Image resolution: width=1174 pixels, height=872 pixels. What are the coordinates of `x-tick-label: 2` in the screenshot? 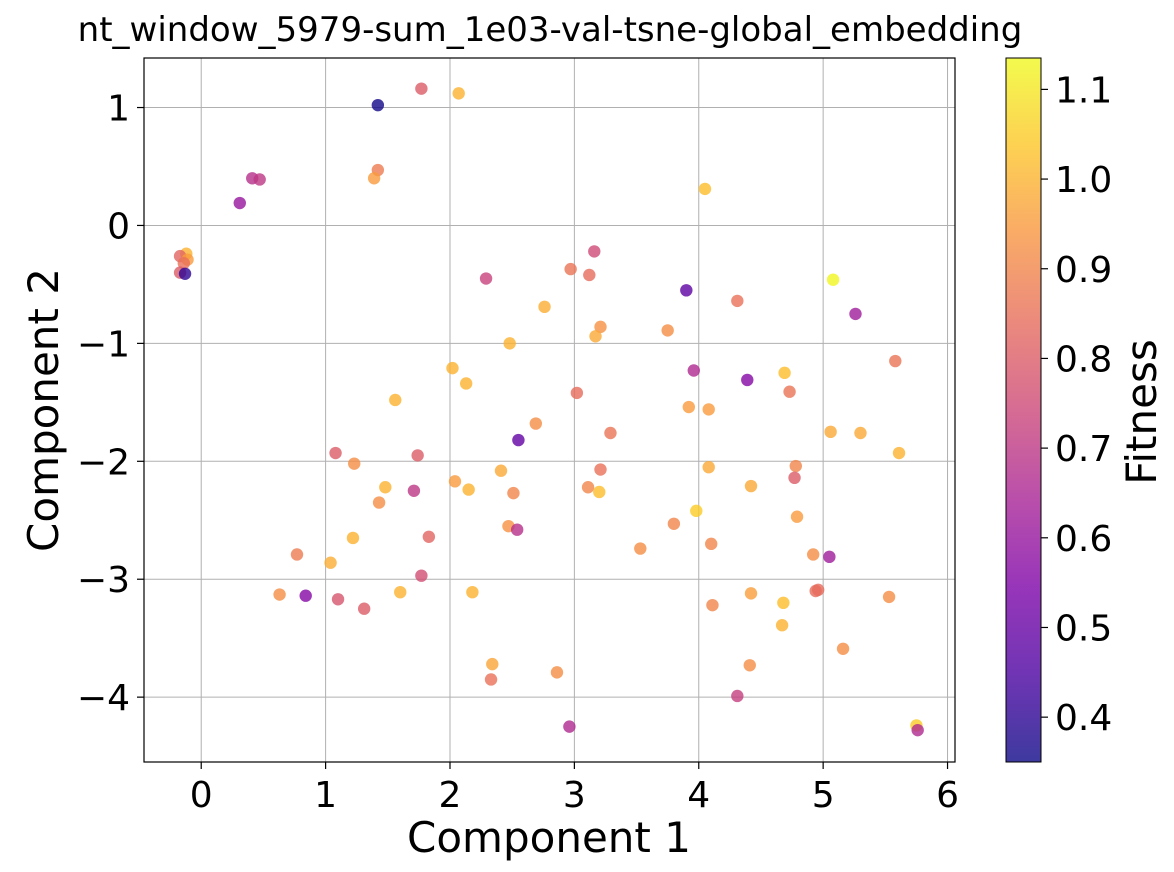 It's located at (450, 795).